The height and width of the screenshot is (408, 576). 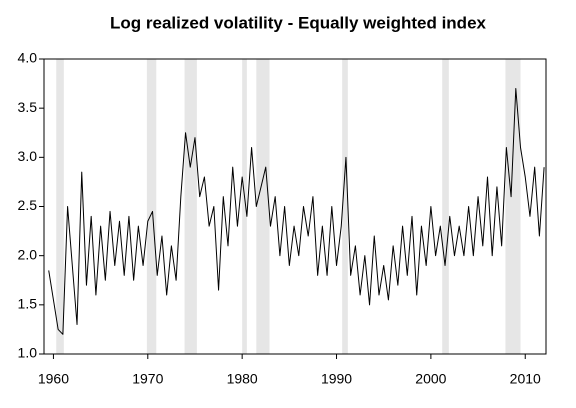 What do you see at coordinates (28, 156) in the screenshot?
I see `y-tick-label: 3.0` at bounding box center [28, 156].